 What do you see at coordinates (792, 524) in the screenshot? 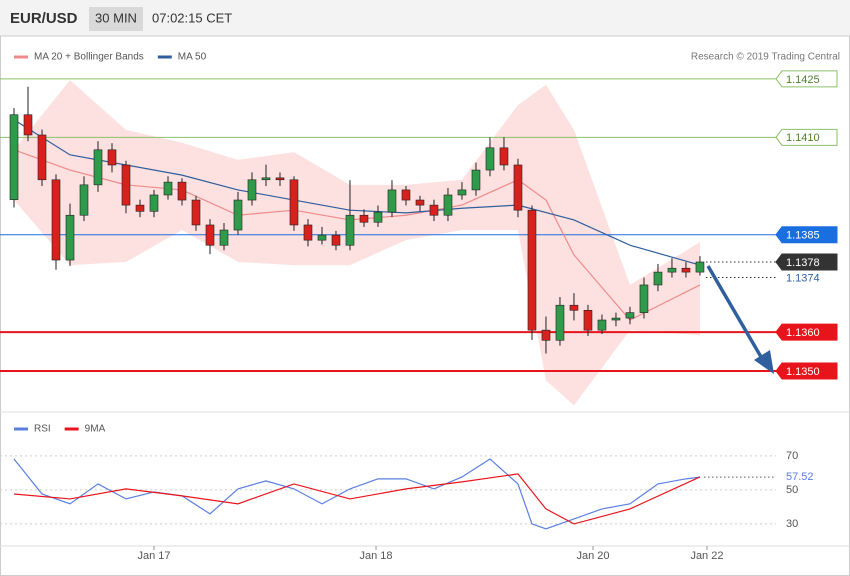
I see `y-tick-label: 30` at bounding box center [792, 524].